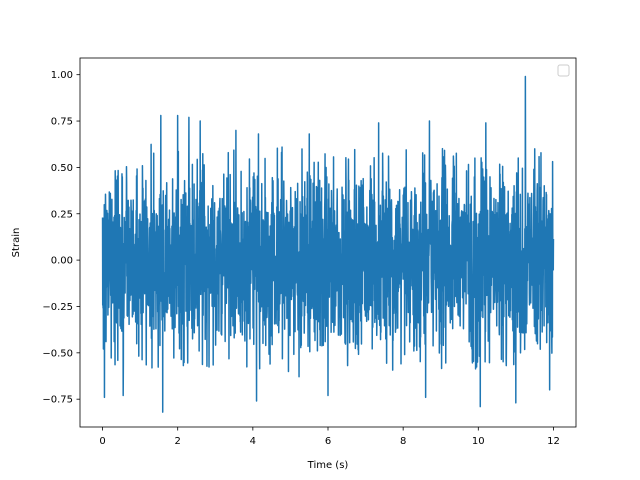  Describe the element at coordinates (62, 122) in the screenshot. I see `y-tick-label: 0.75` at that location.